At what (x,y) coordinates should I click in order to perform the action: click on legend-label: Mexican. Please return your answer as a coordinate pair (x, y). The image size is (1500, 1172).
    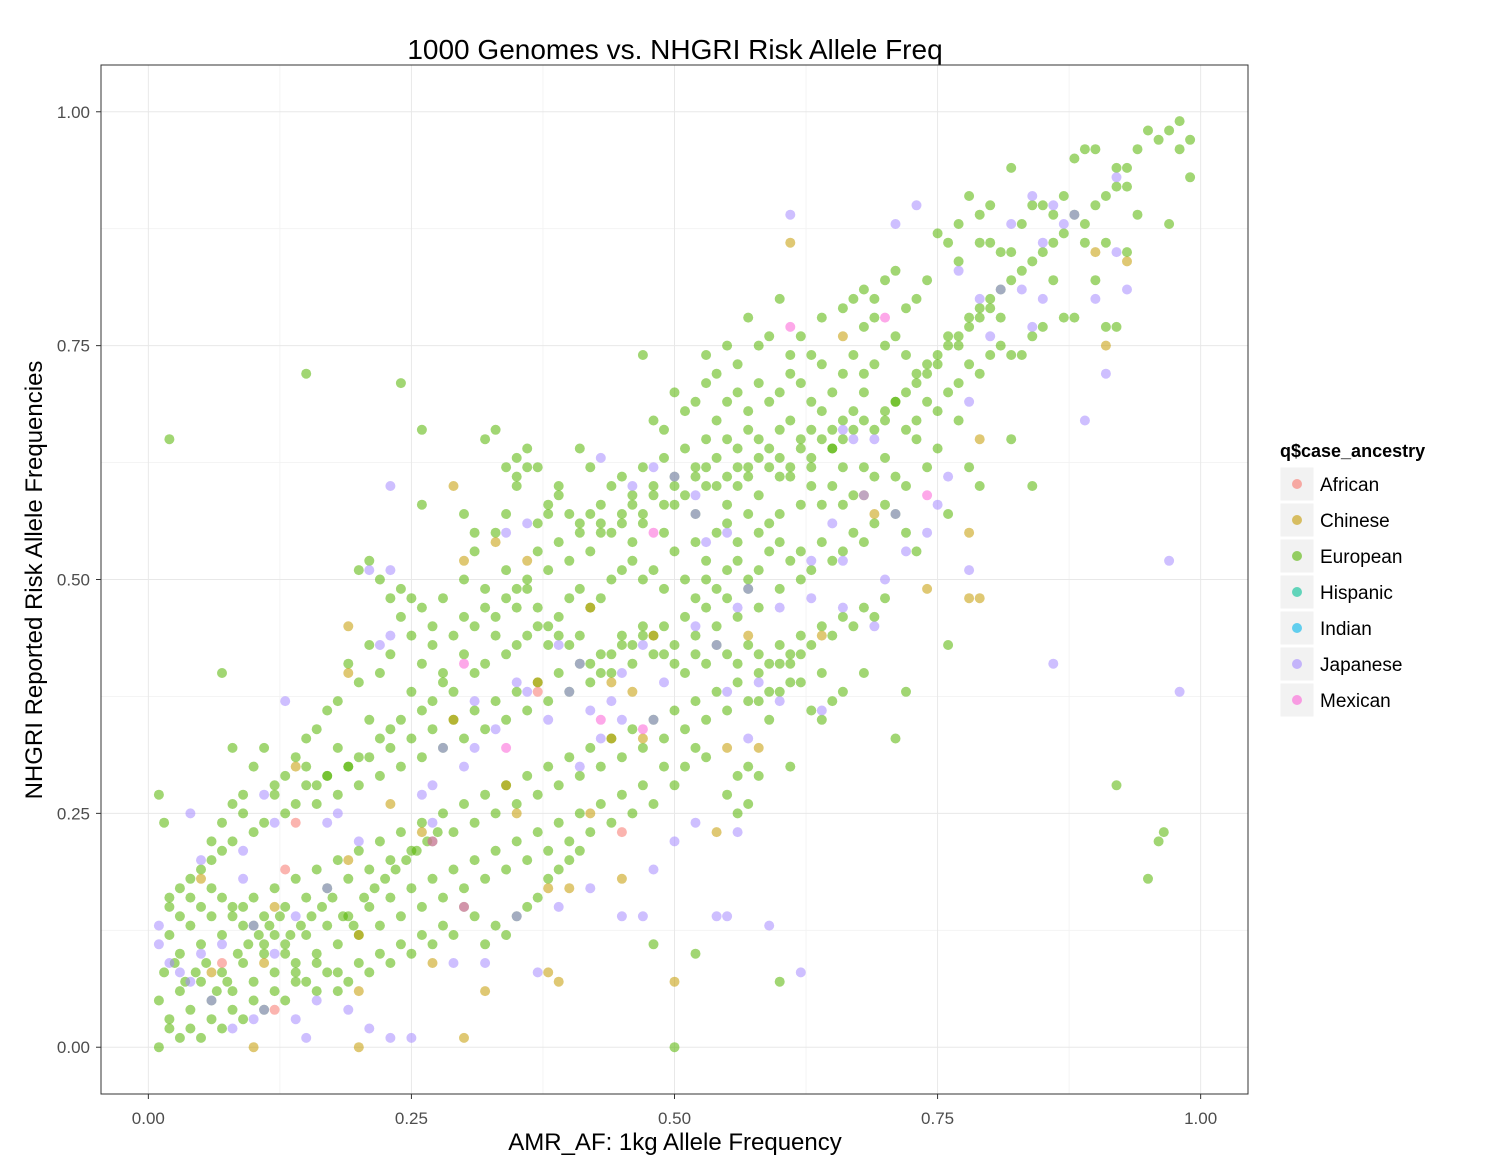
    Looking at the image, I should click on (1355, 701).